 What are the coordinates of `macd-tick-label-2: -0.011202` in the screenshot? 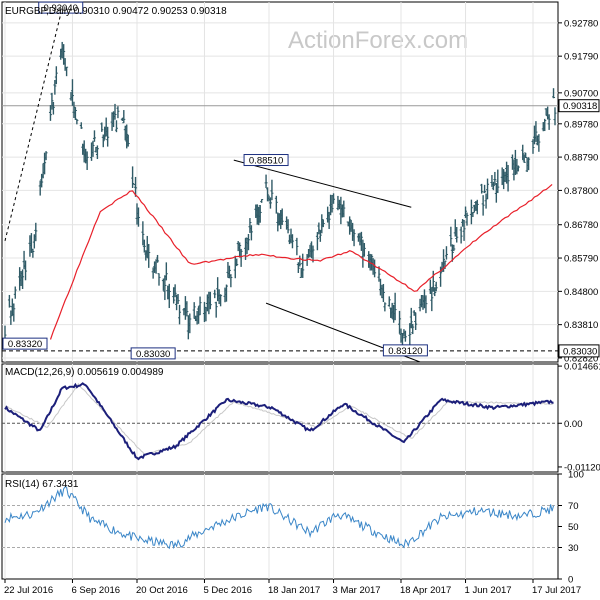 It's located at (582, 467).